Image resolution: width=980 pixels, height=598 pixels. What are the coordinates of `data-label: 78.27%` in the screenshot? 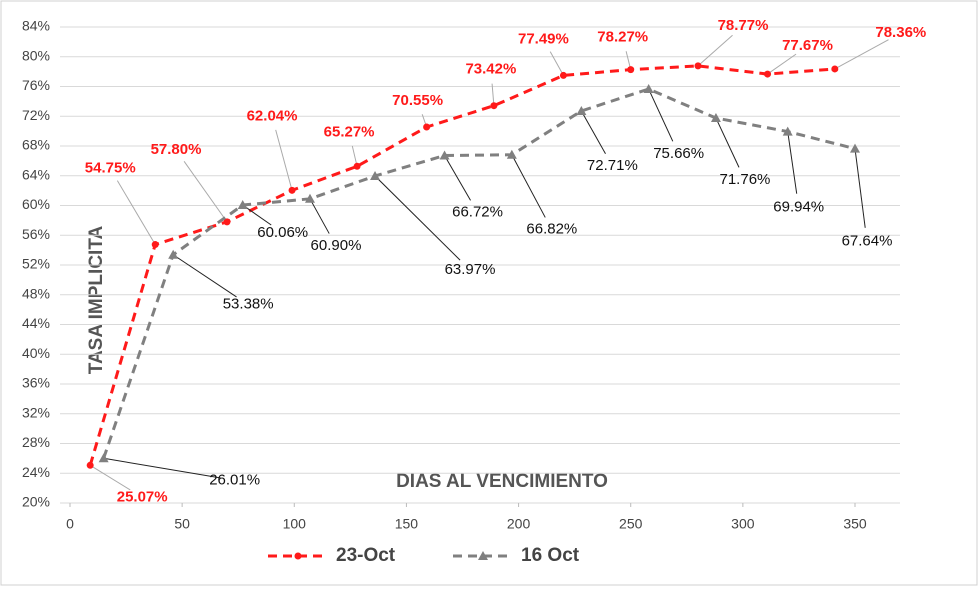 It's located at (622, 37).